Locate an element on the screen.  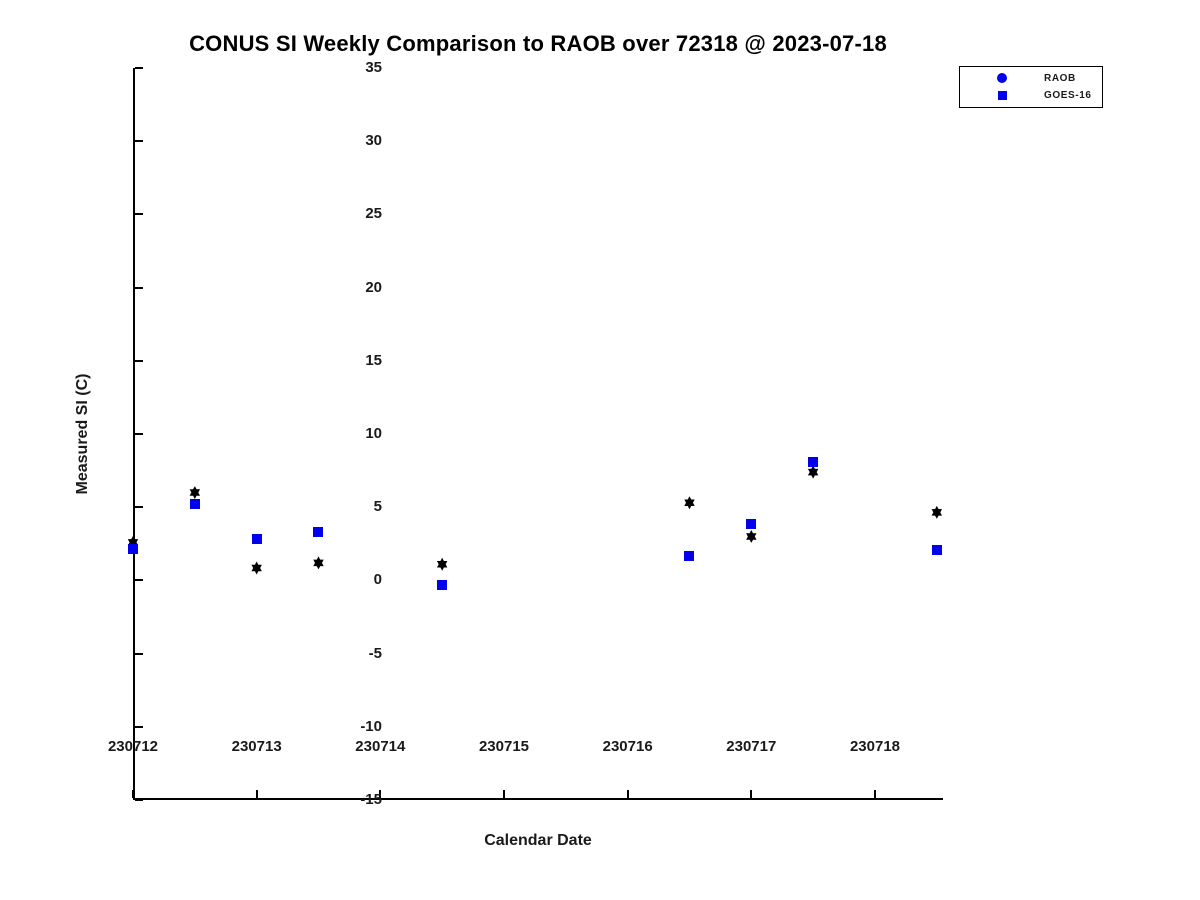
y-tick-label: 25 is located at coordinates (373, 214).